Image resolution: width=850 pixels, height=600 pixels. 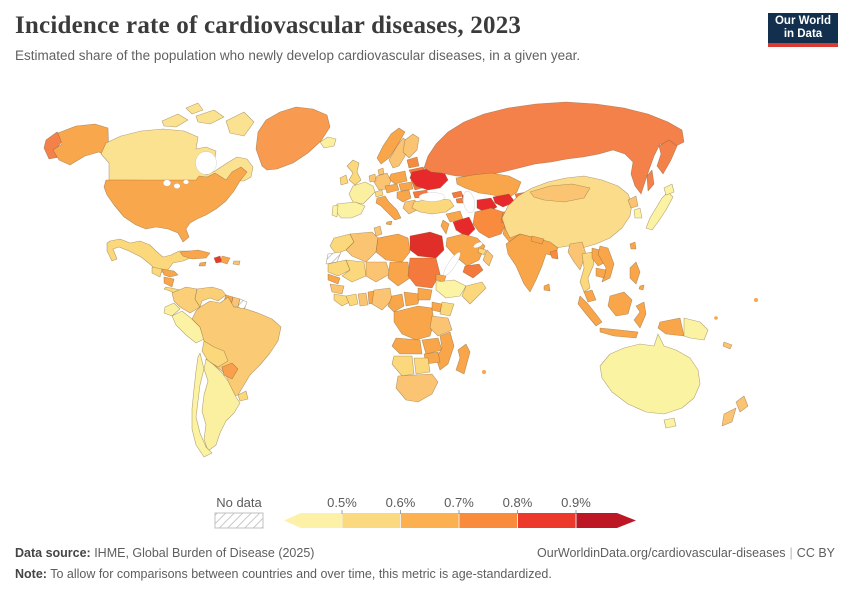 I want to click on country-indonesia-sumatra, so click(x=590, y=311).